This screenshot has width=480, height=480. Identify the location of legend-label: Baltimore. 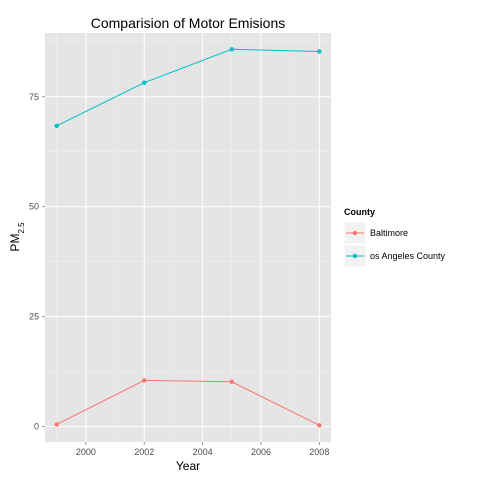
(389, 233).